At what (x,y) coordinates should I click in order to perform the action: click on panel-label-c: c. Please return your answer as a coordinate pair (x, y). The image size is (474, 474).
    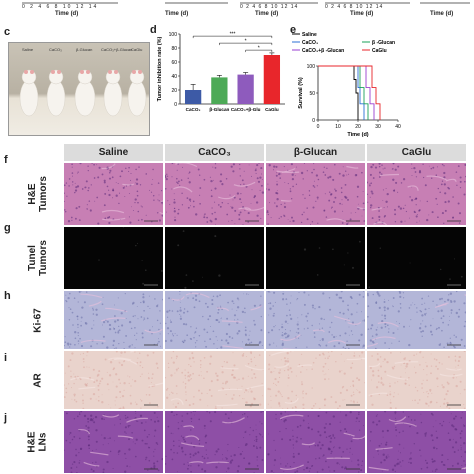
    Looking at the image, I should click on (7, 32).